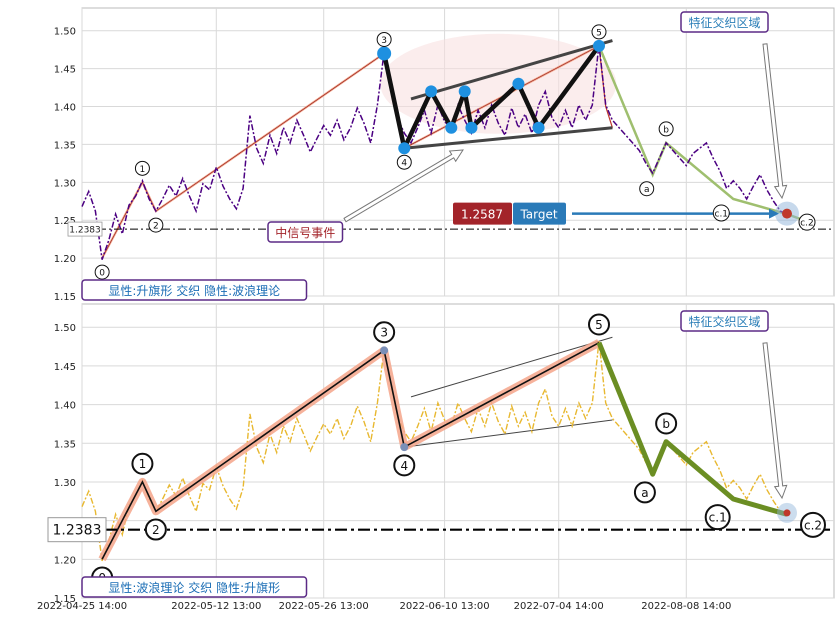  What do you see at coordinates (599, 325) in the screenshot?
I see `wave-label-text: 5` at bounding box center [599, 325].